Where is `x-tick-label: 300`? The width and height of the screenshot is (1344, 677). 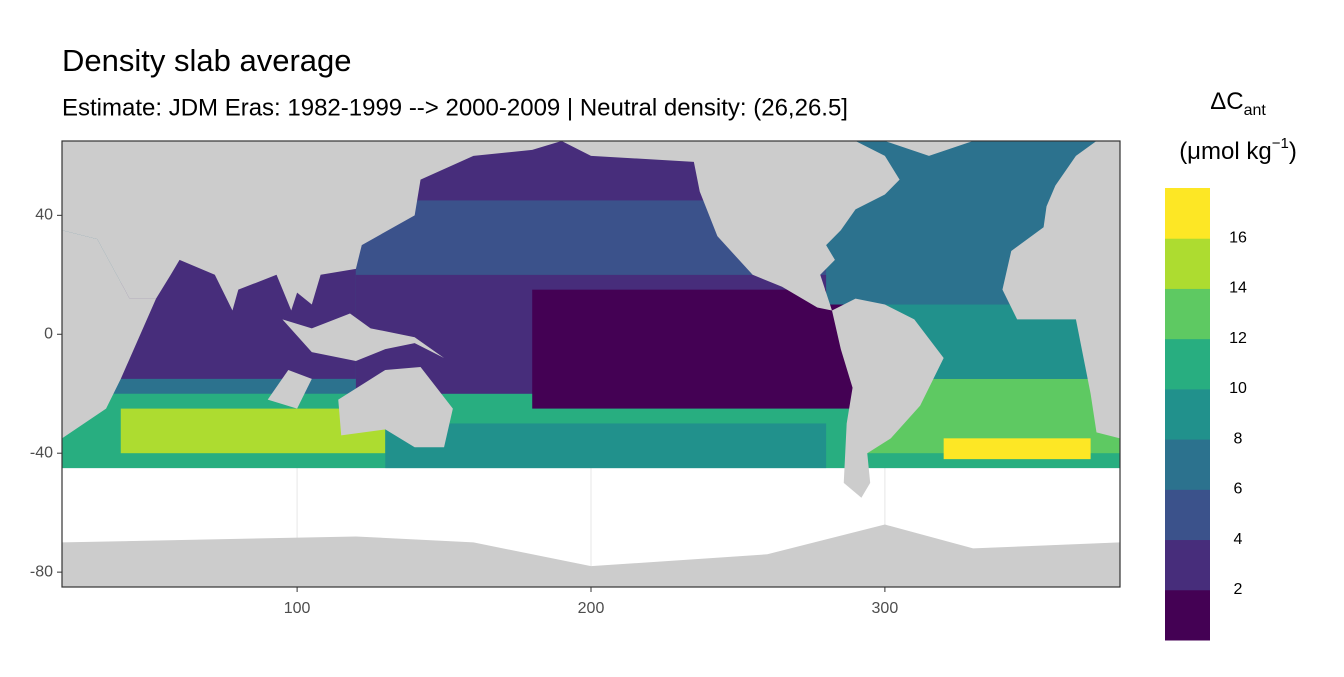
x-tick-label: 300 is located at coordinates (885, 608).